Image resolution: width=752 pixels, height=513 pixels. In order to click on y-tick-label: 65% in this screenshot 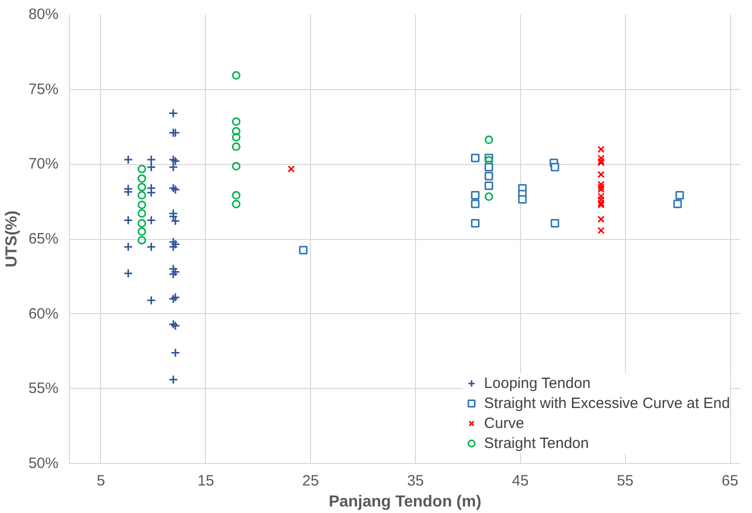, I will do `click(43, 239)`.